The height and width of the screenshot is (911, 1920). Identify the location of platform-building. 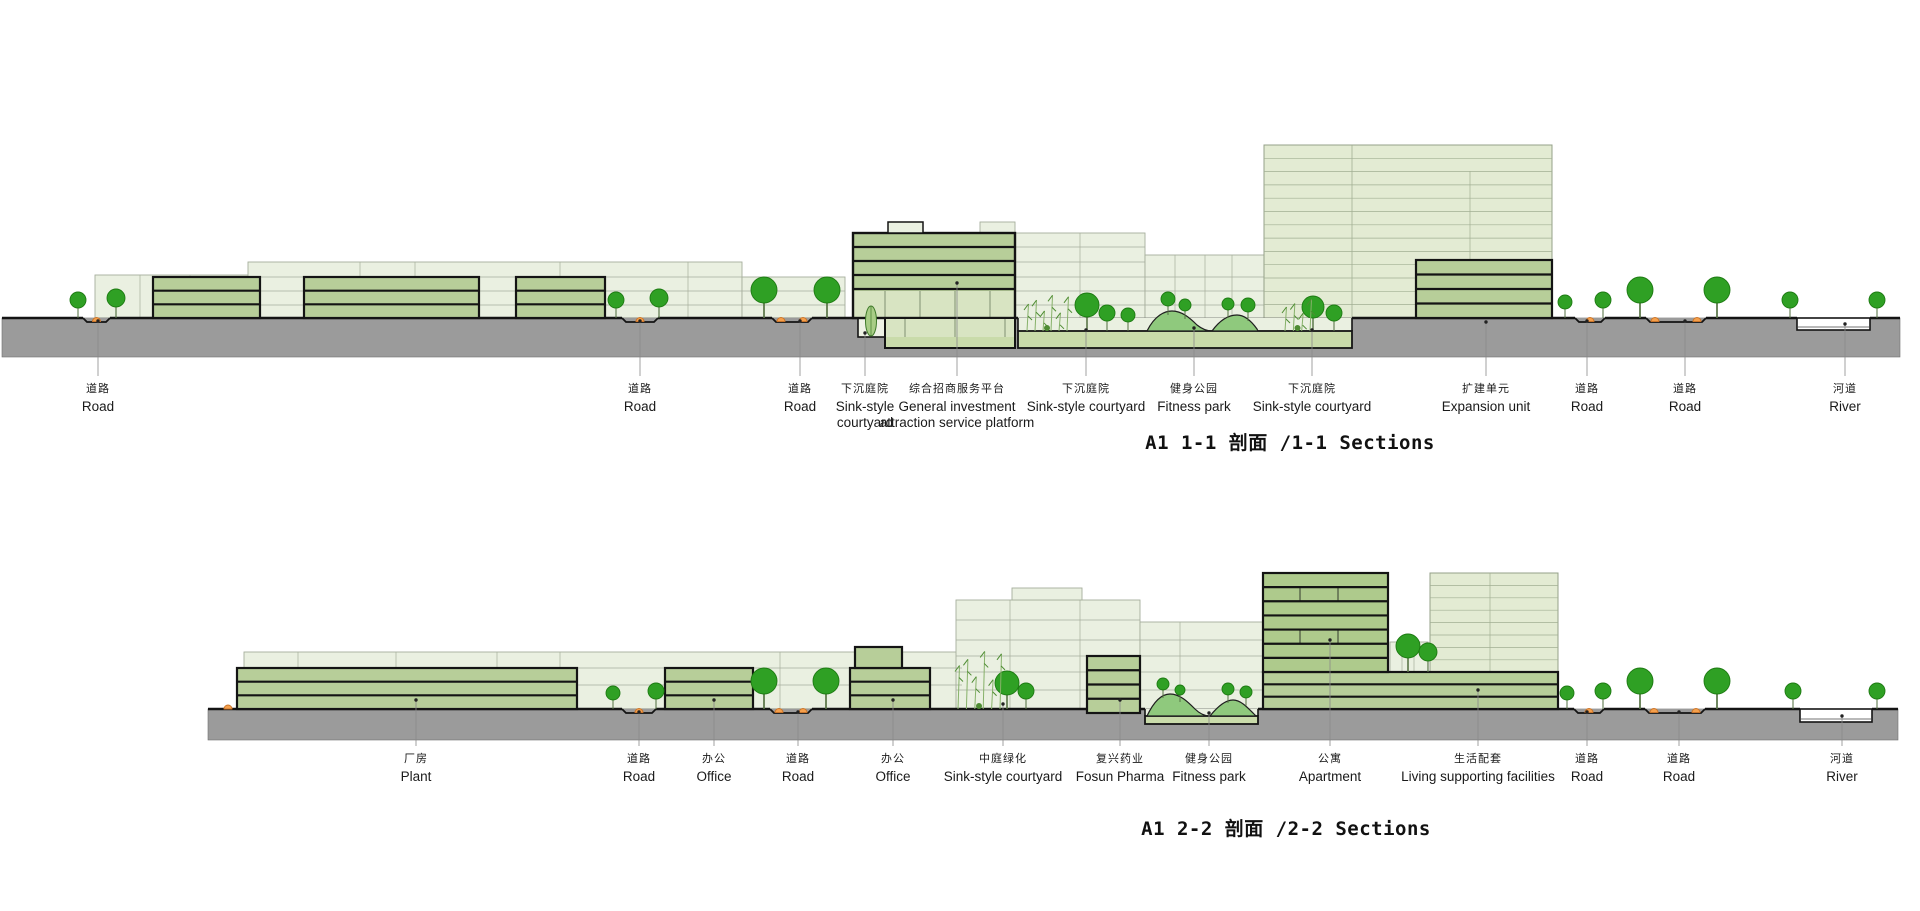
(934, 285).